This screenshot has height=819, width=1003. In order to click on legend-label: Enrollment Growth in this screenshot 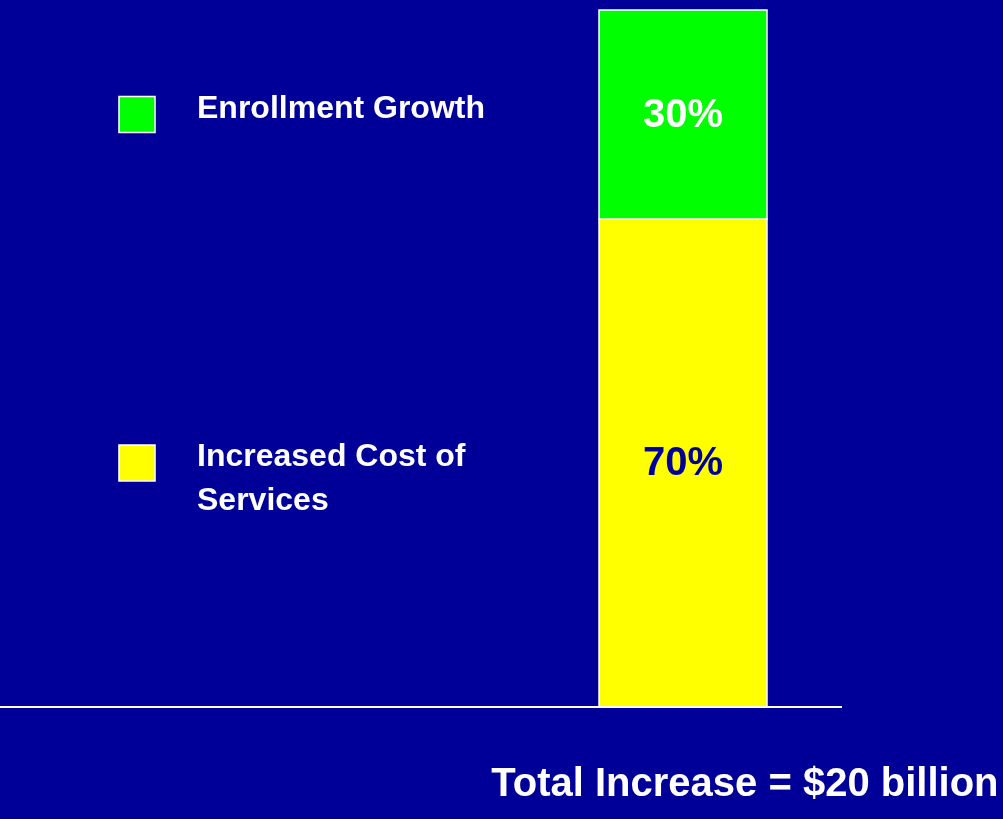, I will do `click(341, 106)`.